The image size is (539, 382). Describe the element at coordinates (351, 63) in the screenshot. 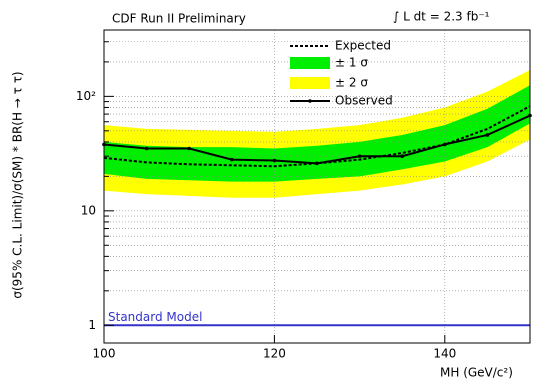

I see `legend-label: ± 1 σ` at that location.